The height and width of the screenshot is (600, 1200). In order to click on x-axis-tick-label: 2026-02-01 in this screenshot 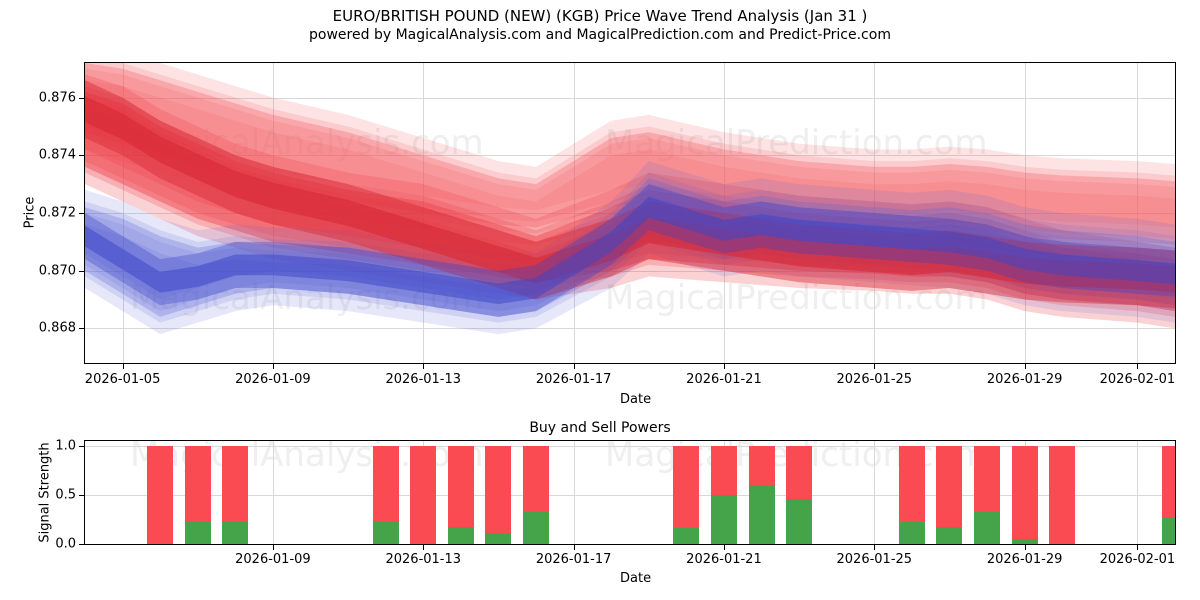, I will do `click(1137, 559)`.